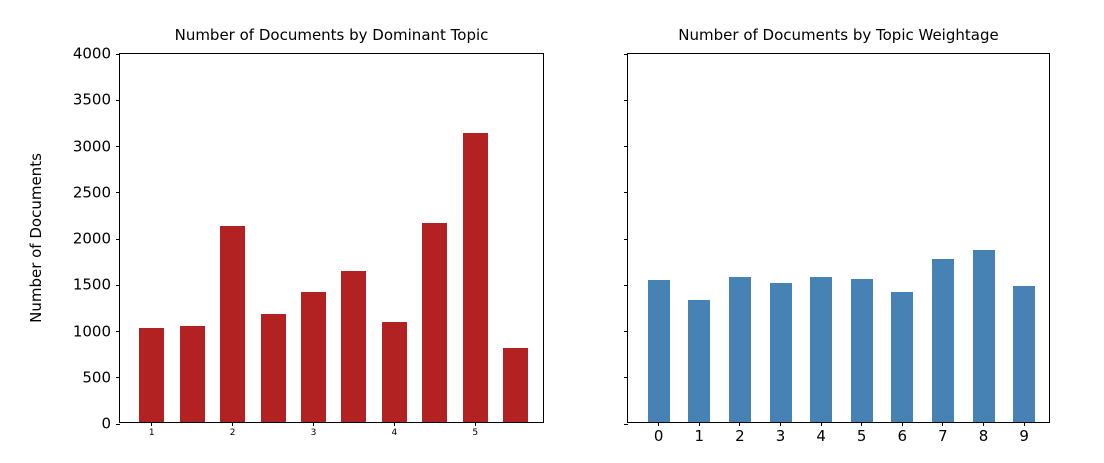 Image resolution: width=1104 pixels, height=463 pixels. Describe the element at coordinates (902, 436) in the screenshot. I see `x-tick-label: 6` at that location.